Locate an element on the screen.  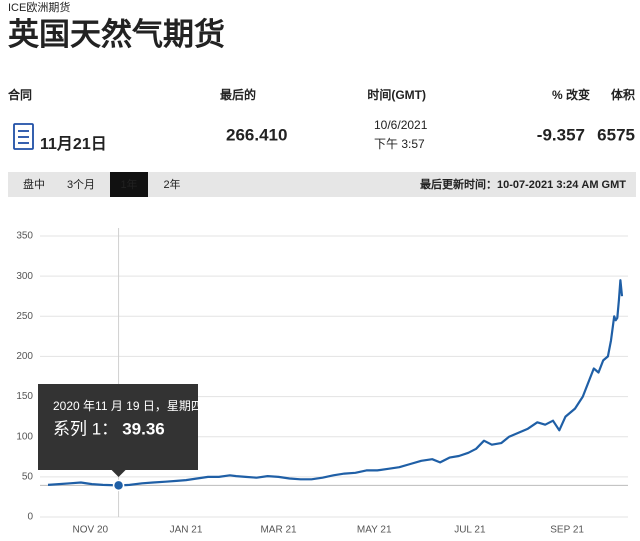
x-tick-label: JUL 21 is located at coordinates (470, 530).